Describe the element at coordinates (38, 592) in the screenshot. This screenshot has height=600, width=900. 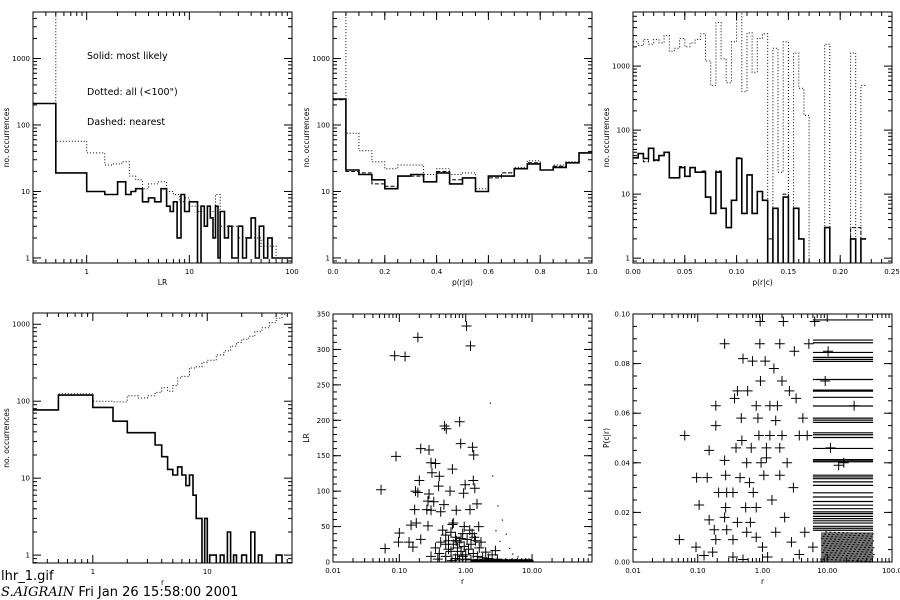
I see `footer-author: S.AIGRAIN` at that location.